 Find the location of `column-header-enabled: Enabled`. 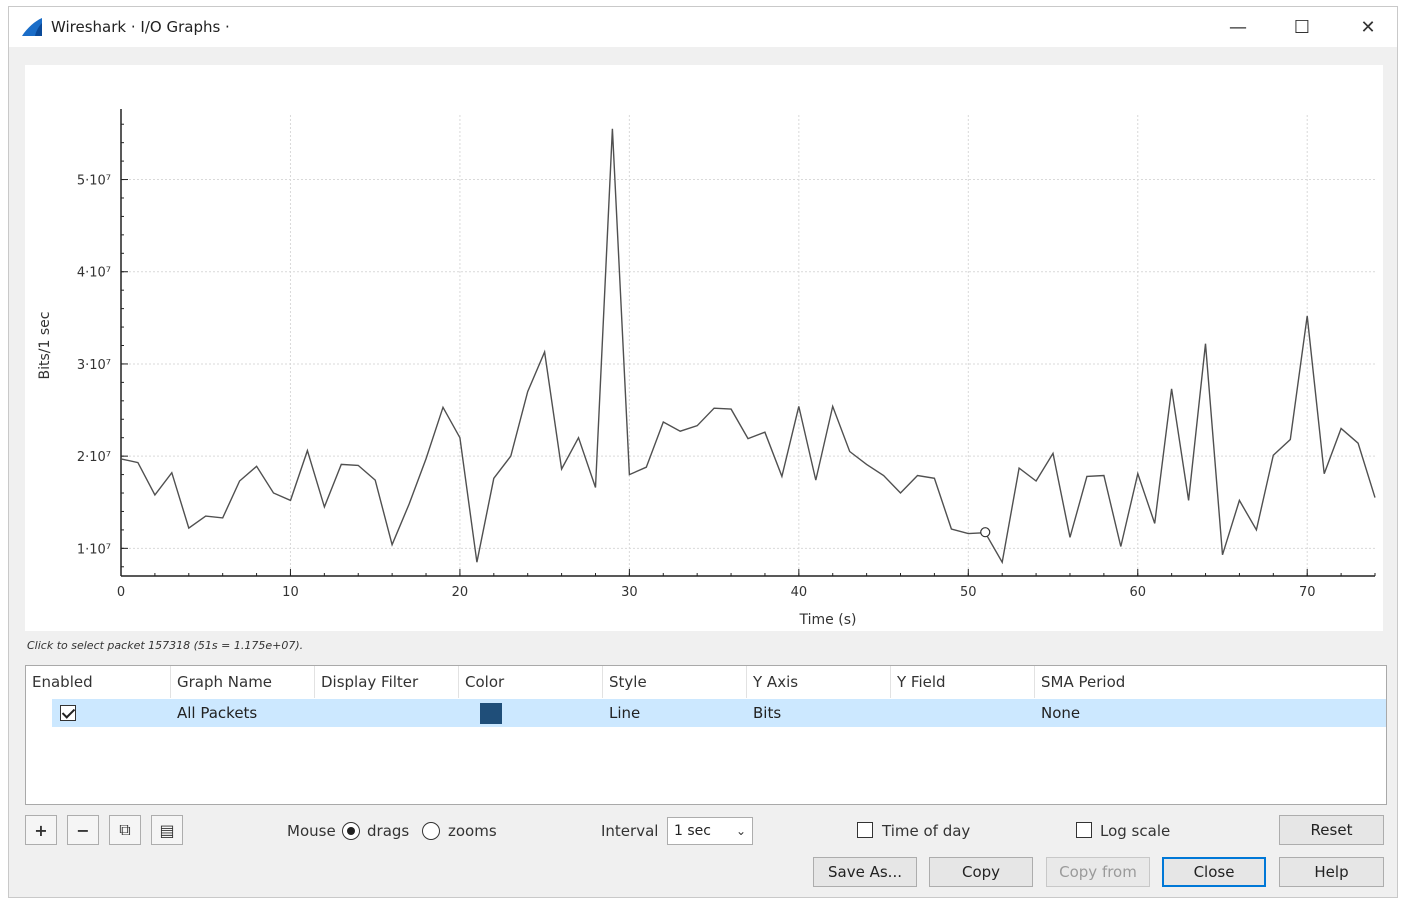

column-header-enabled: Enabled is located at coordinates (98, 682).